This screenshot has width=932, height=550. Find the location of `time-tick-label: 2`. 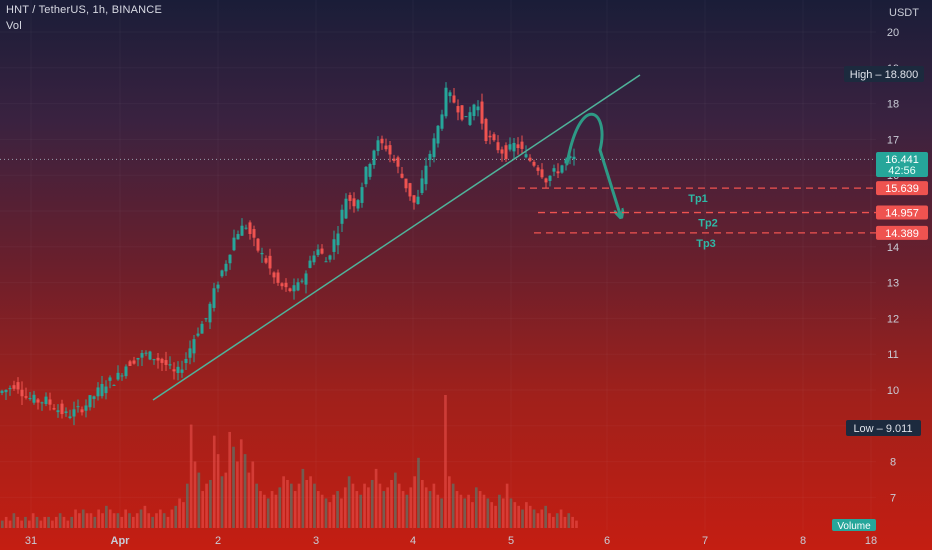

time-tick-label: 2 is located at coordinates (218, 541).